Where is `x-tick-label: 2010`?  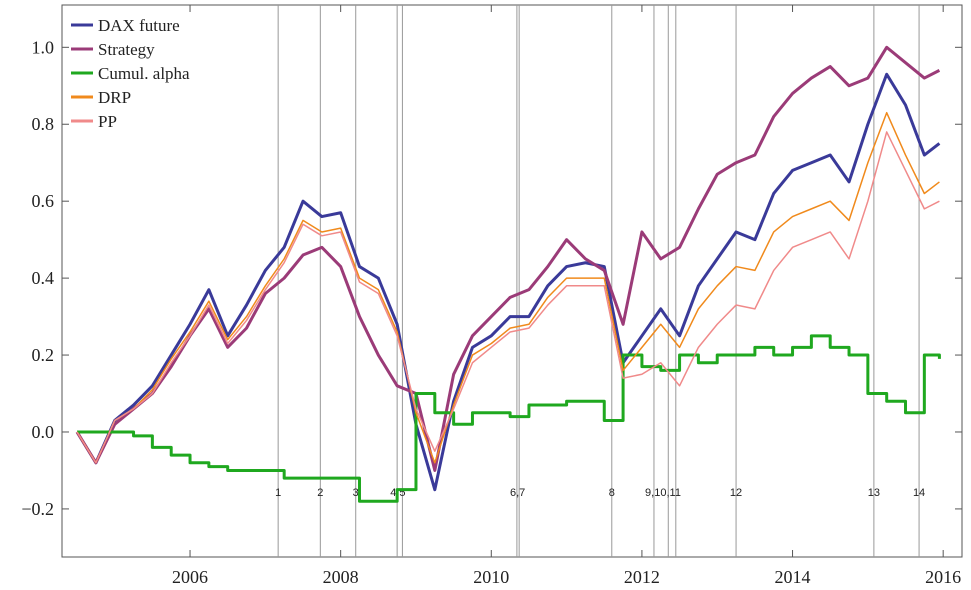
x-tick-label: 2010 is located at coordinates (491, 577).